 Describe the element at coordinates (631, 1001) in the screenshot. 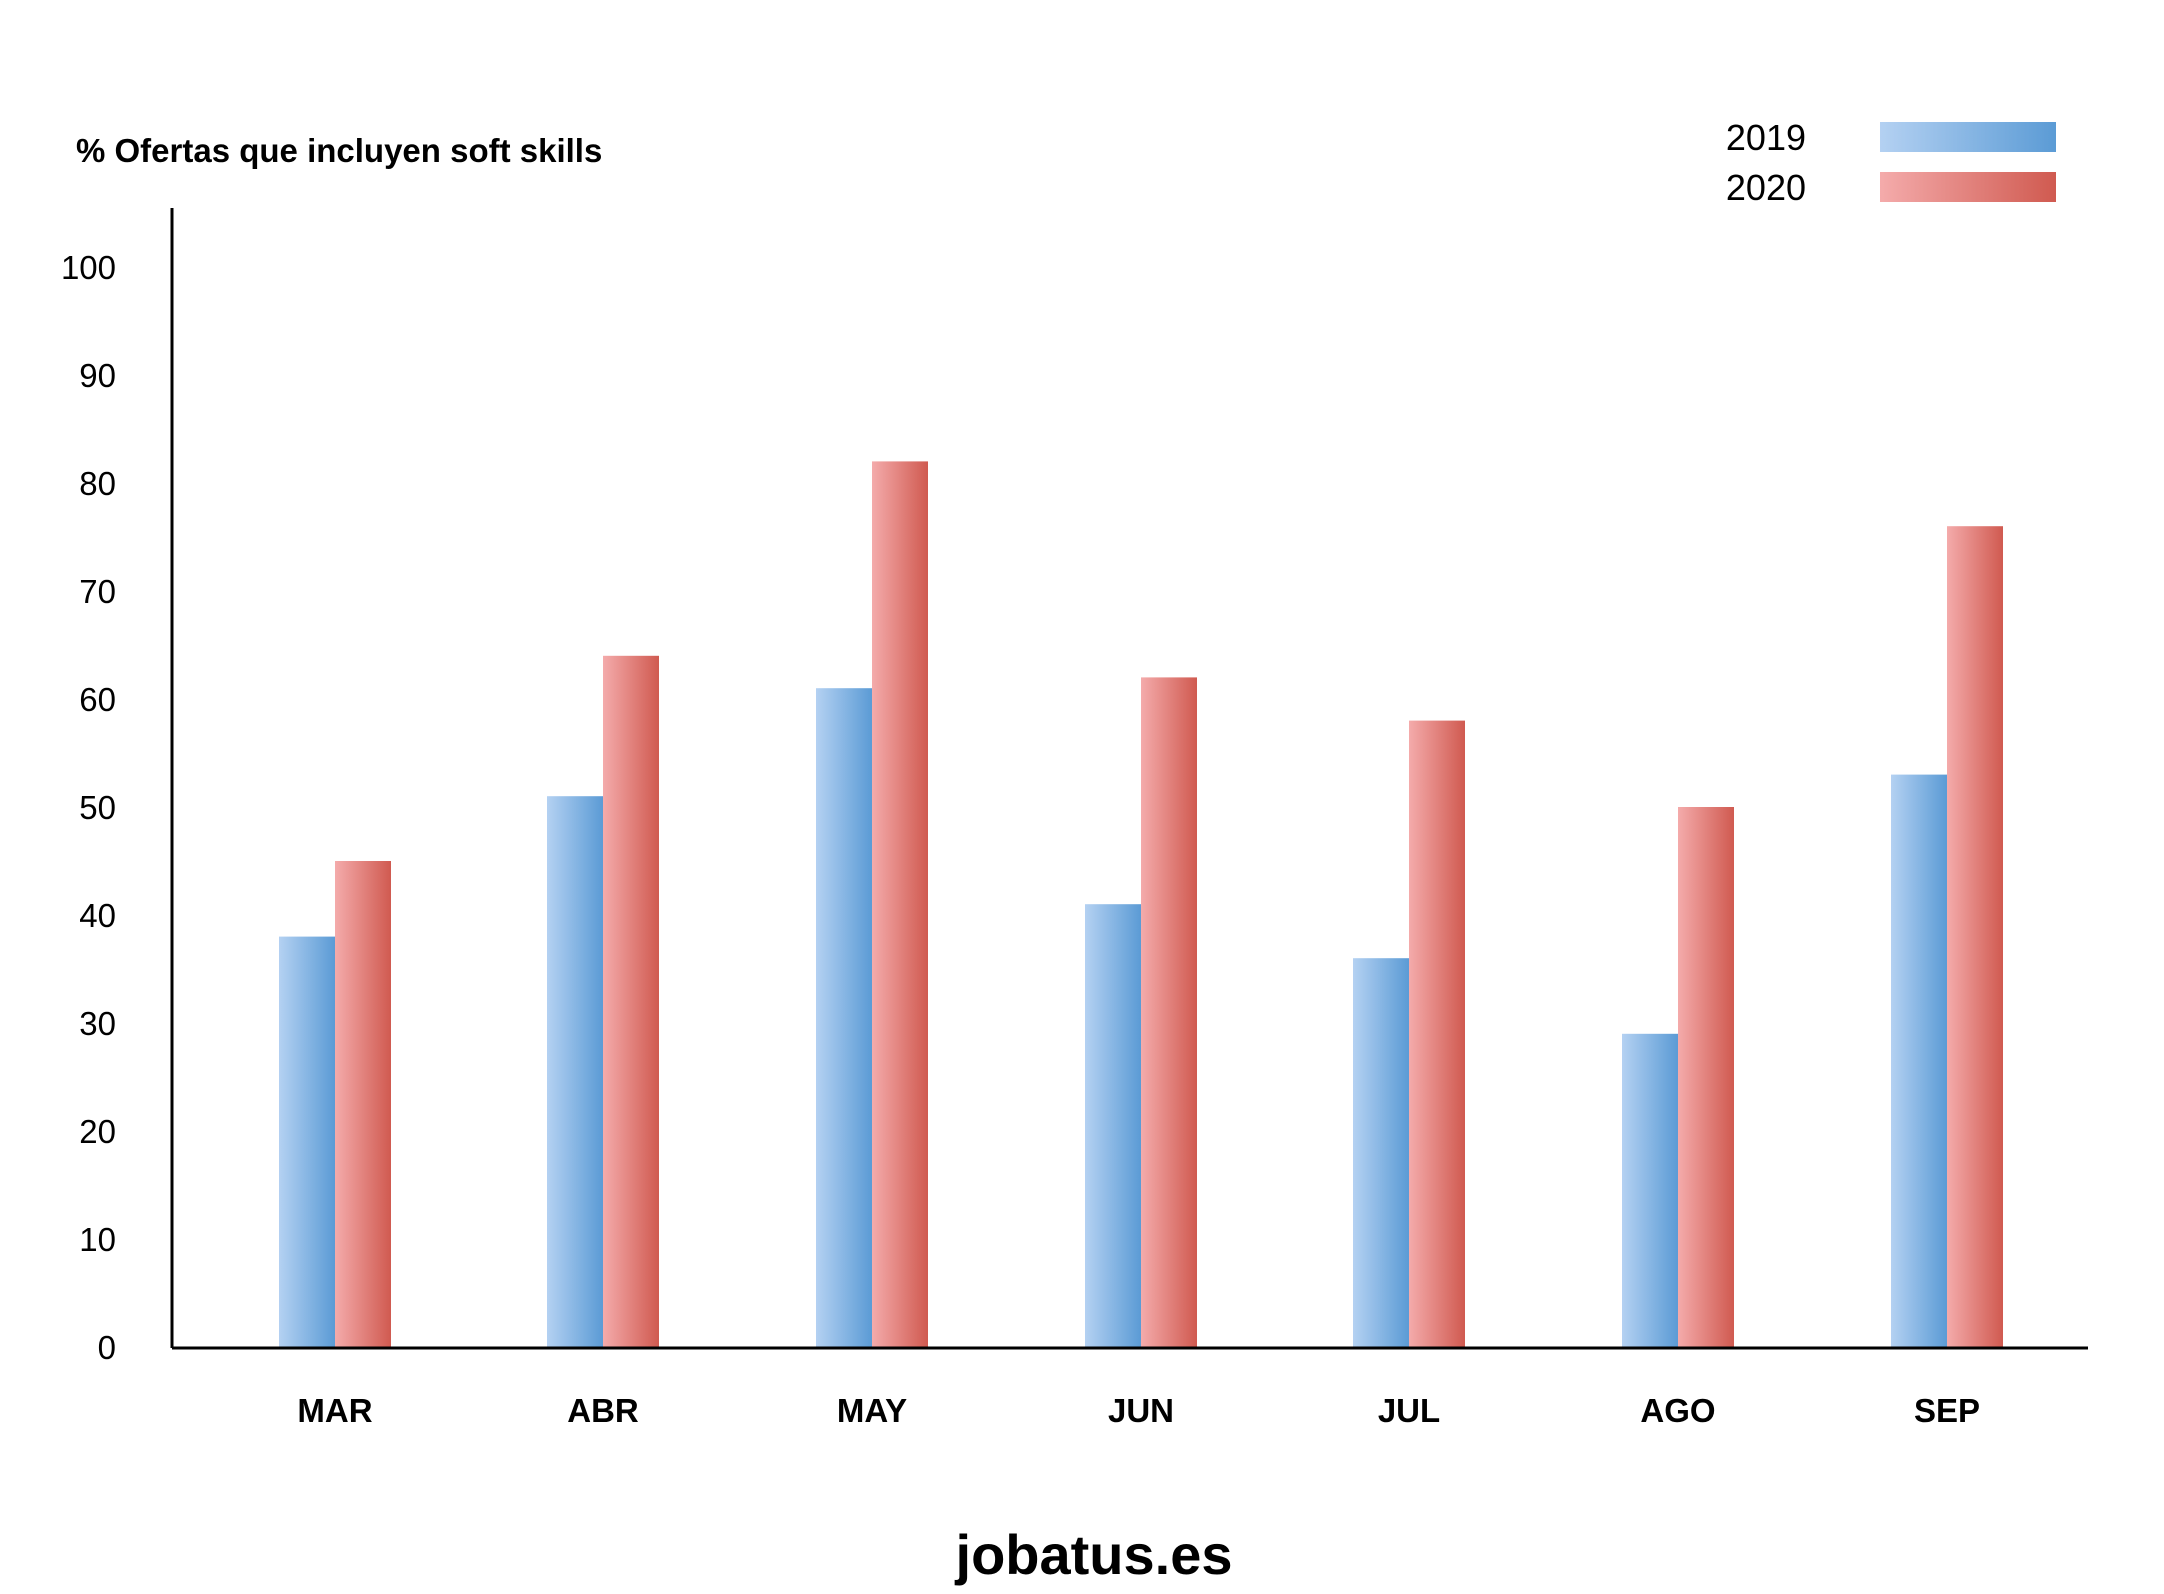

I see `bar-2020-abr` at that location.